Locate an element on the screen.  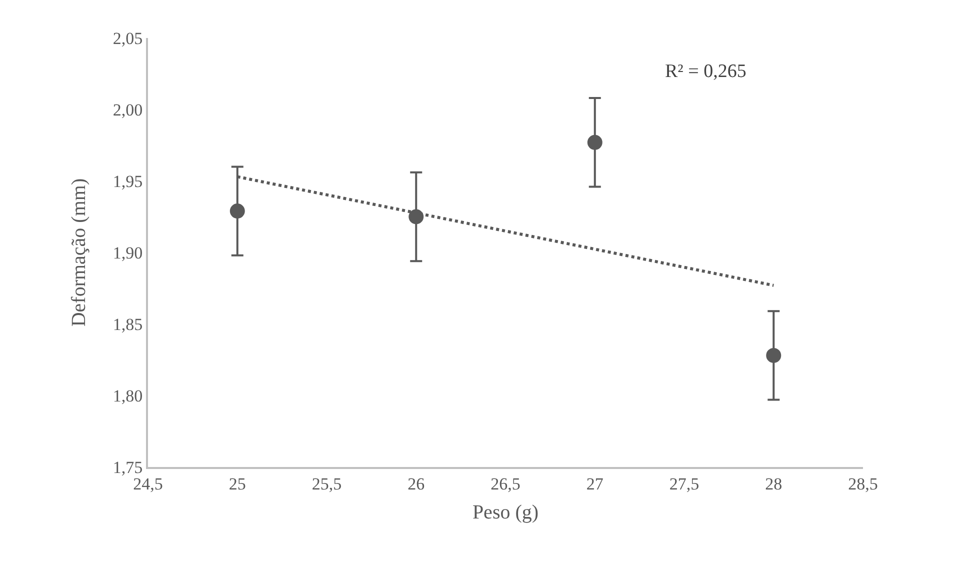
x-tick-label: 27,5 is located at coordinates (684, 484).